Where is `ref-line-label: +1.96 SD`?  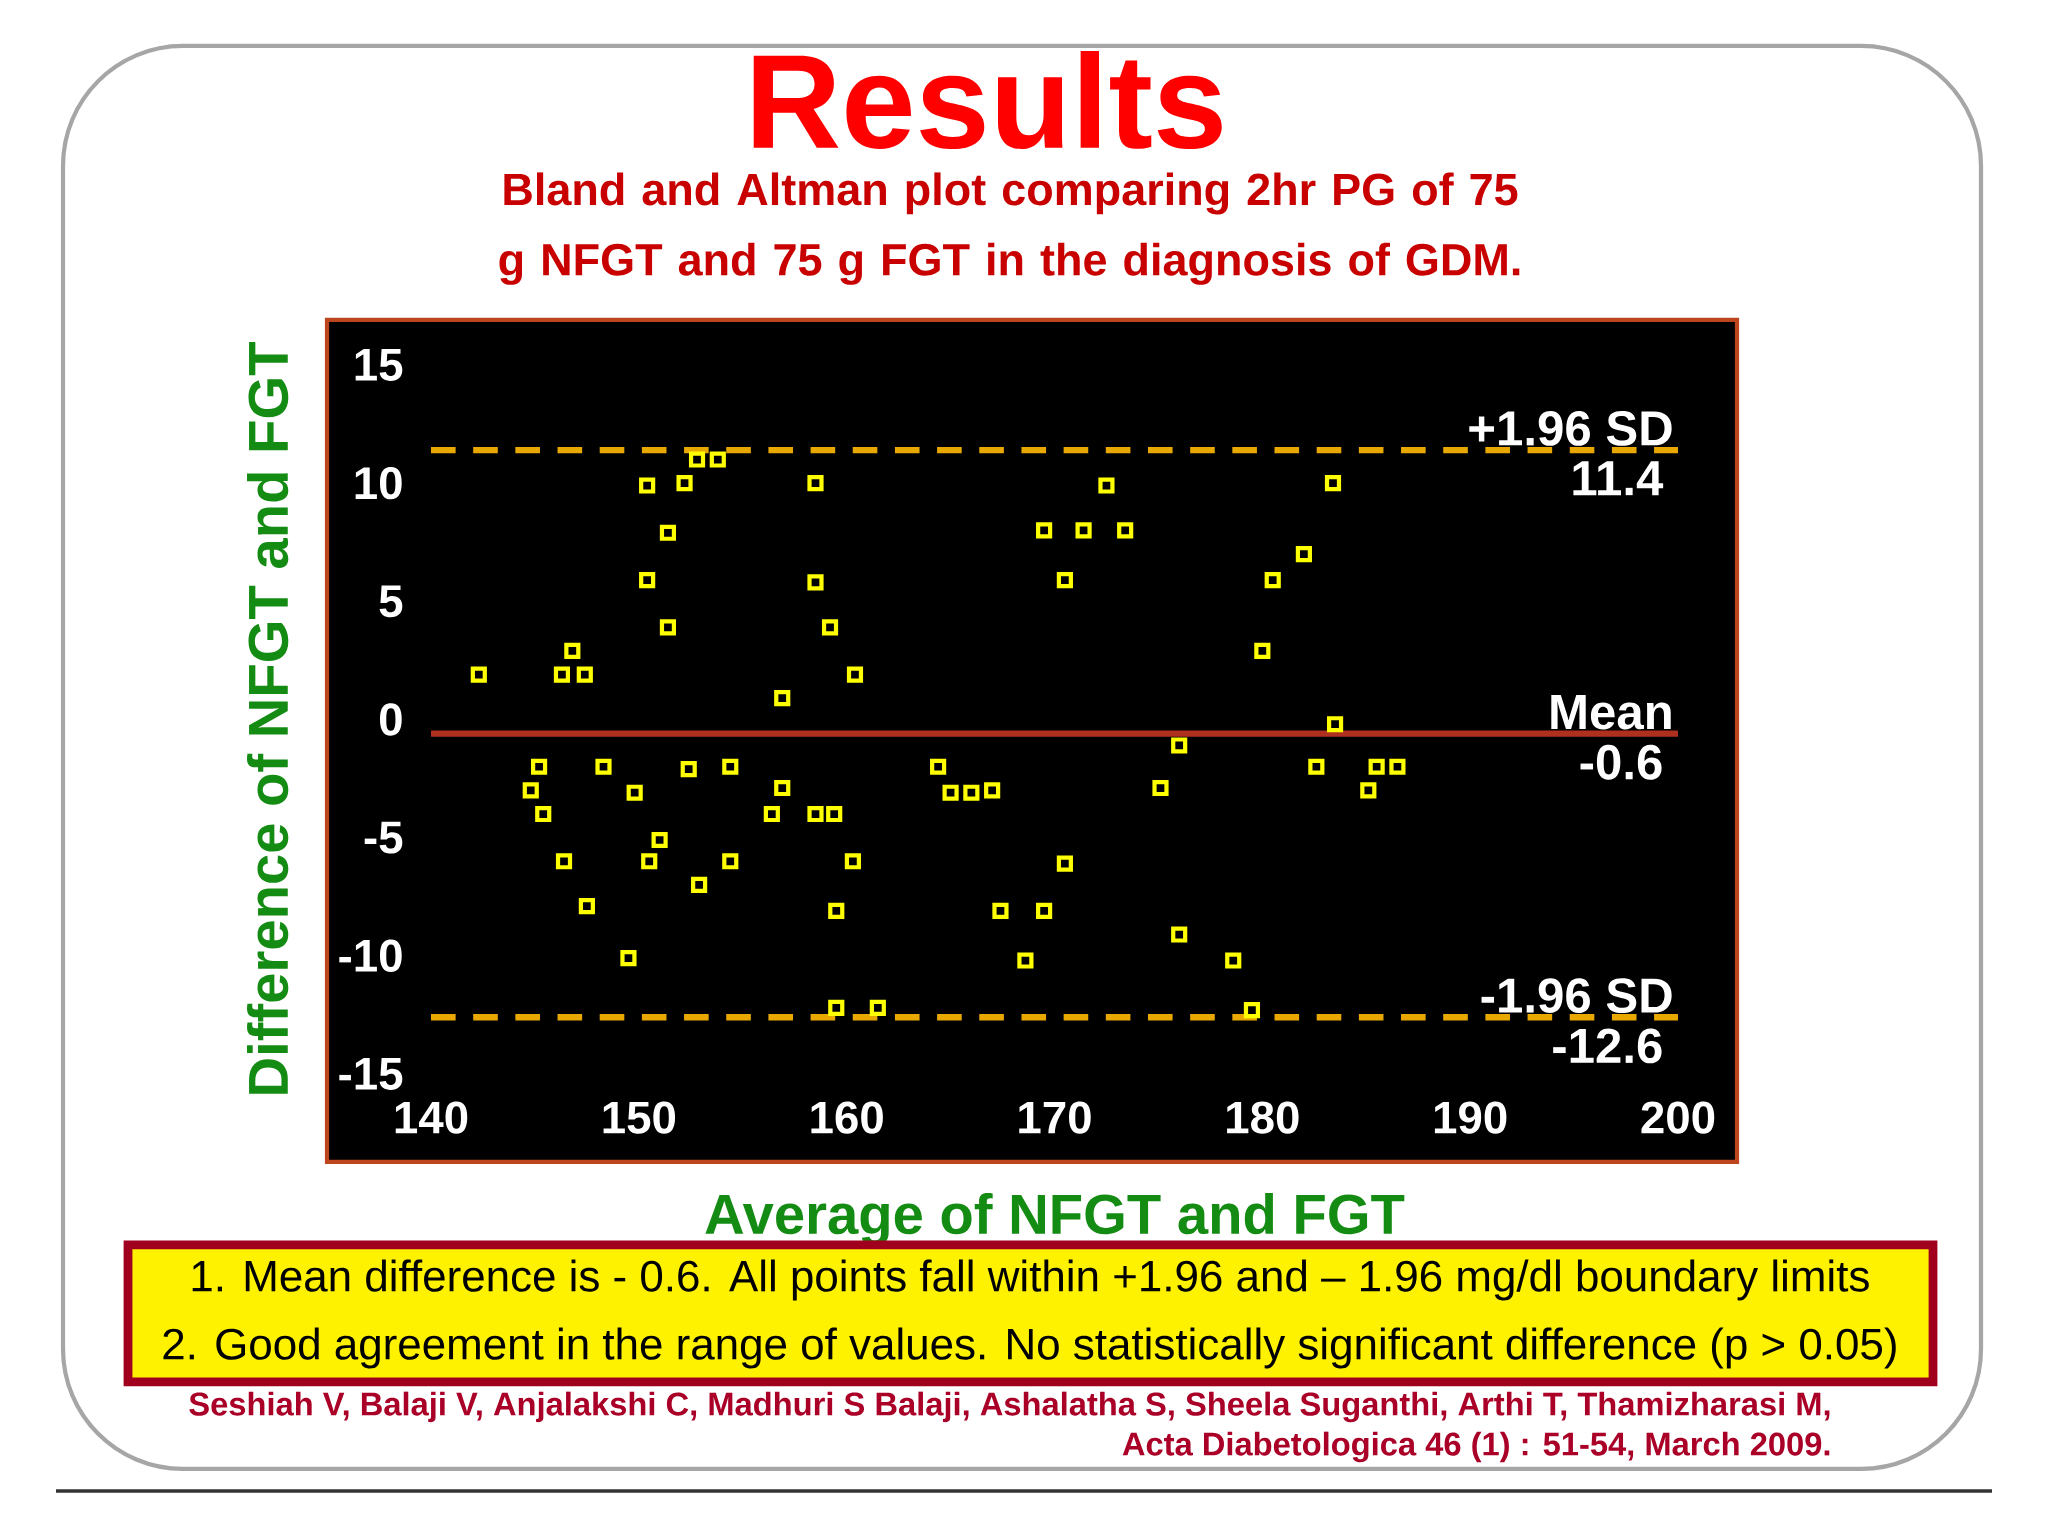 ref-line-label: +1.96 SD is located at coordinates (1570, 428).